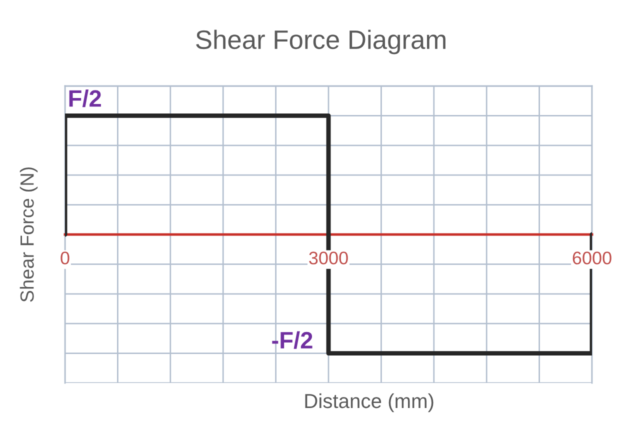 The height and width of the screenshot is (443, 627). I want to click on annotation: -F/2, so click(292, 340).